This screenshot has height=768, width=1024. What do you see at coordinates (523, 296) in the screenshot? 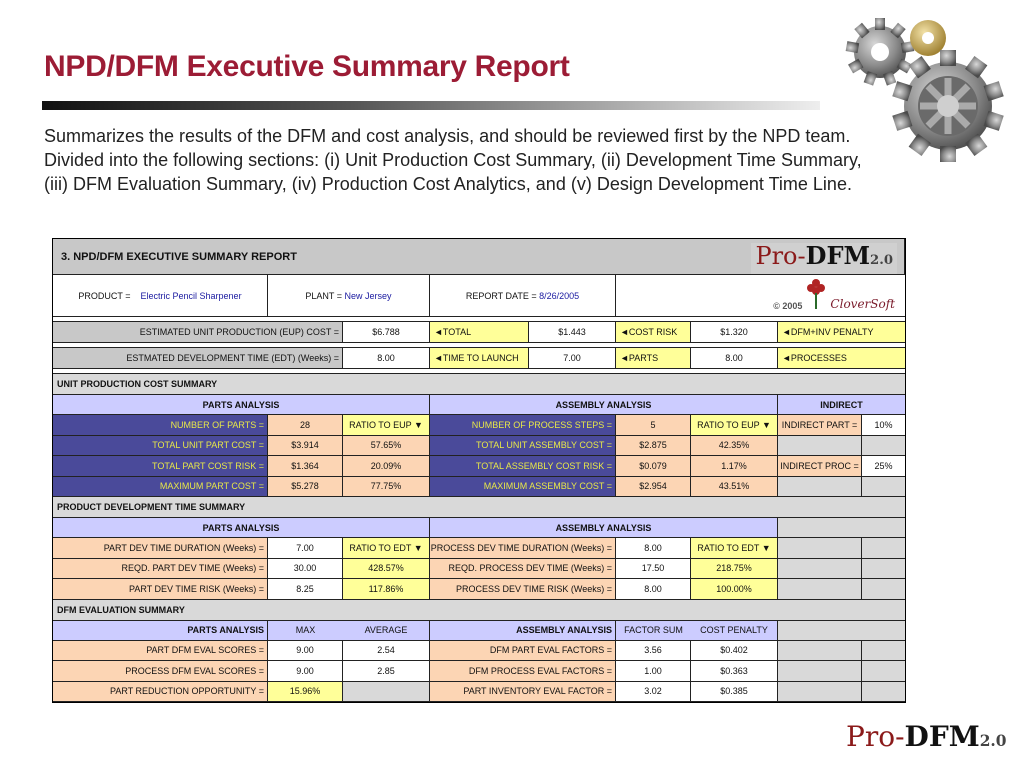
I see `date-cell: REPORT DATE = 8/26/2005` at bounding box center [523, 296].